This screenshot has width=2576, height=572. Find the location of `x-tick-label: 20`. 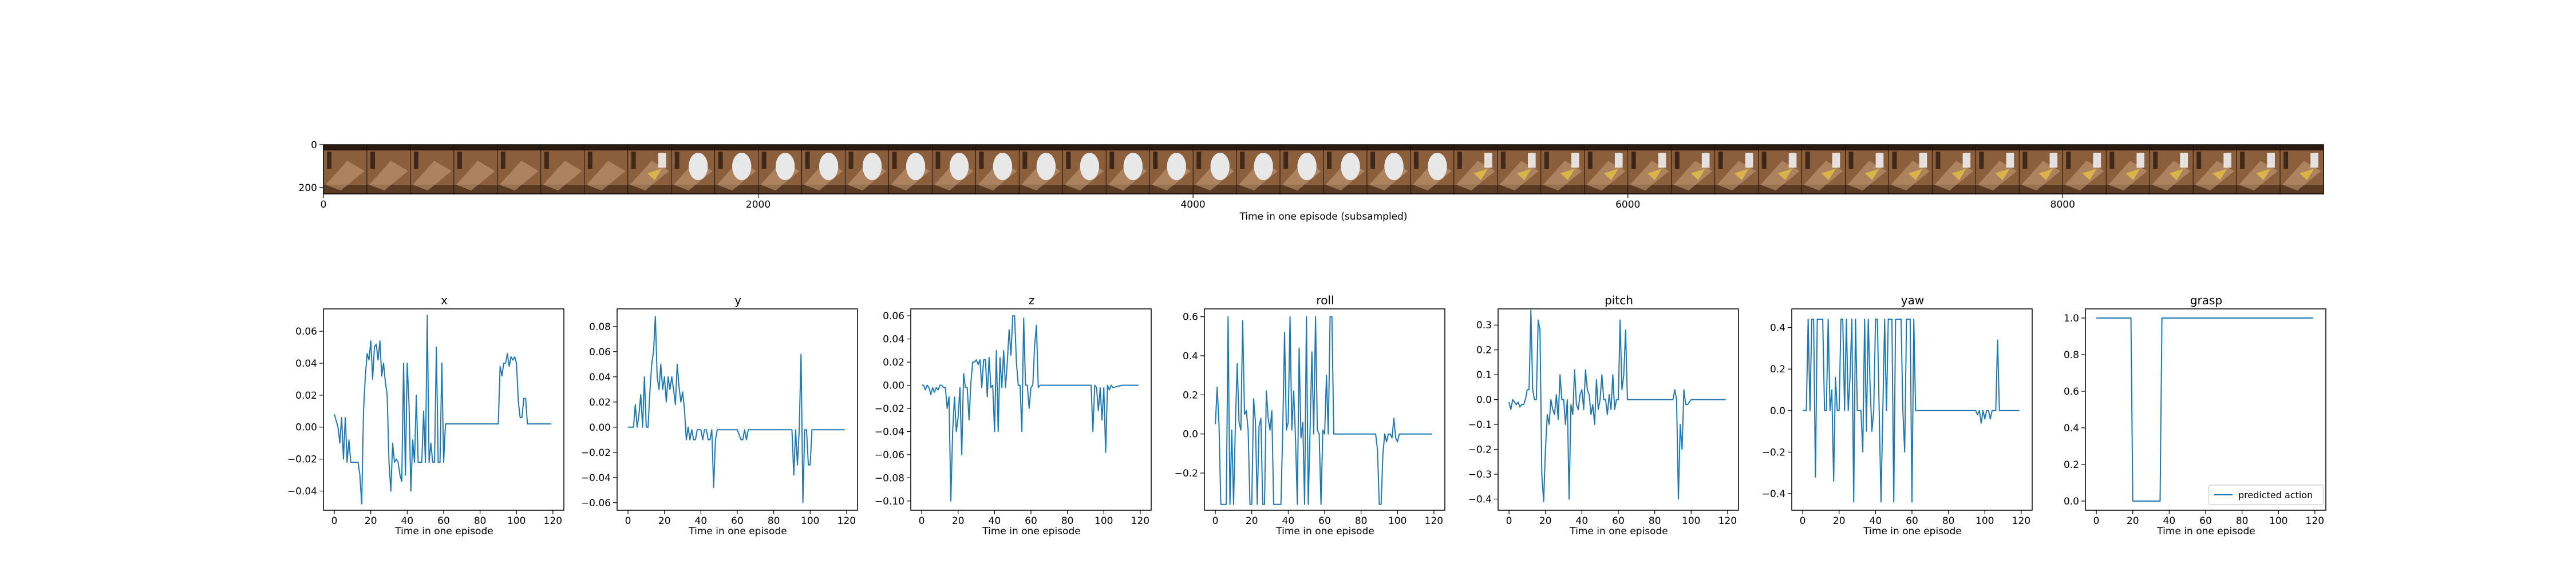

x-tick-label: 20 is located at coordinates (664, 521).